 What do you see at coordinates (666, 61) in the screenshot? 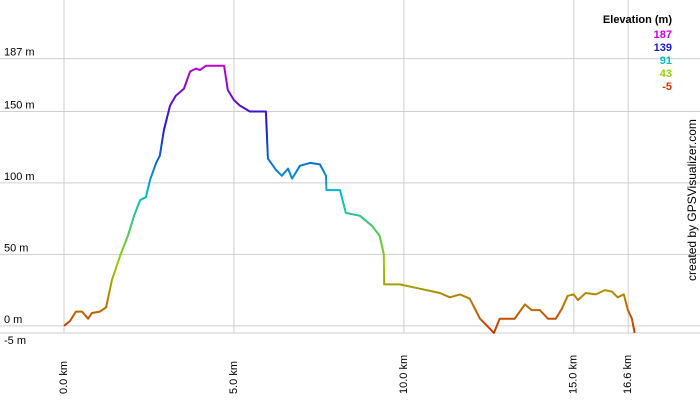
I see `legend-value: 91` at bounding box center [666, 61].